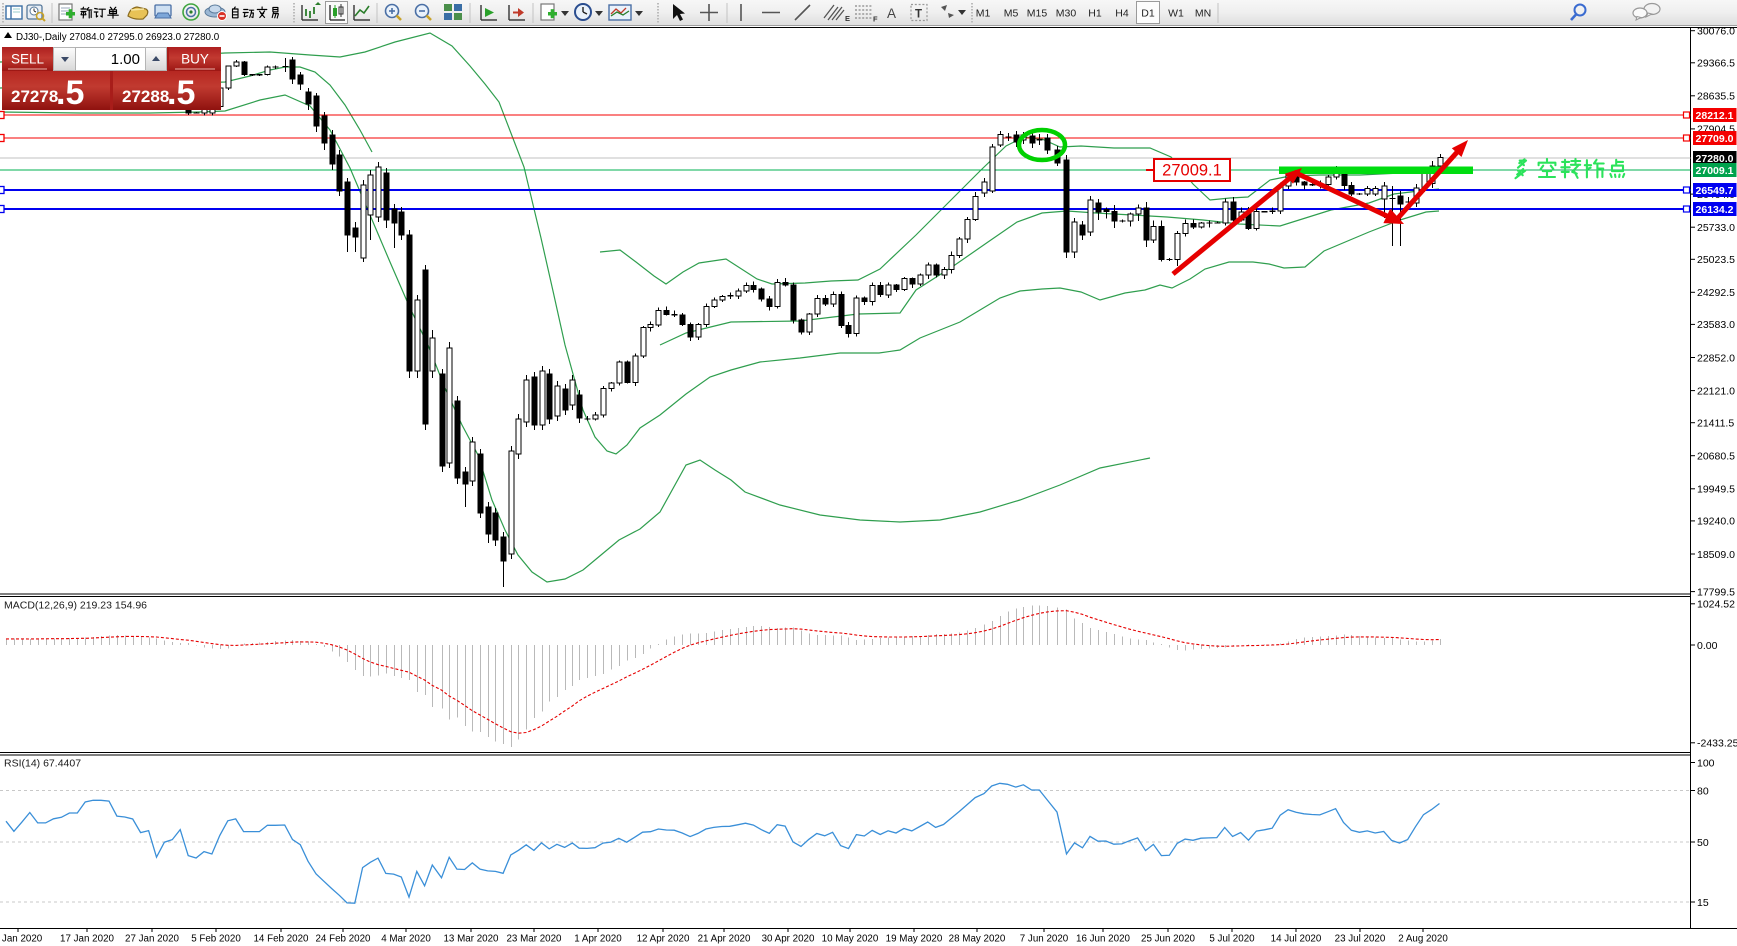 This screenshot has width=1737, height=946. Describe the element at coordinates (534, 939) in the screenshot. I see `svg-text: 23 Mar 2020` at that location.